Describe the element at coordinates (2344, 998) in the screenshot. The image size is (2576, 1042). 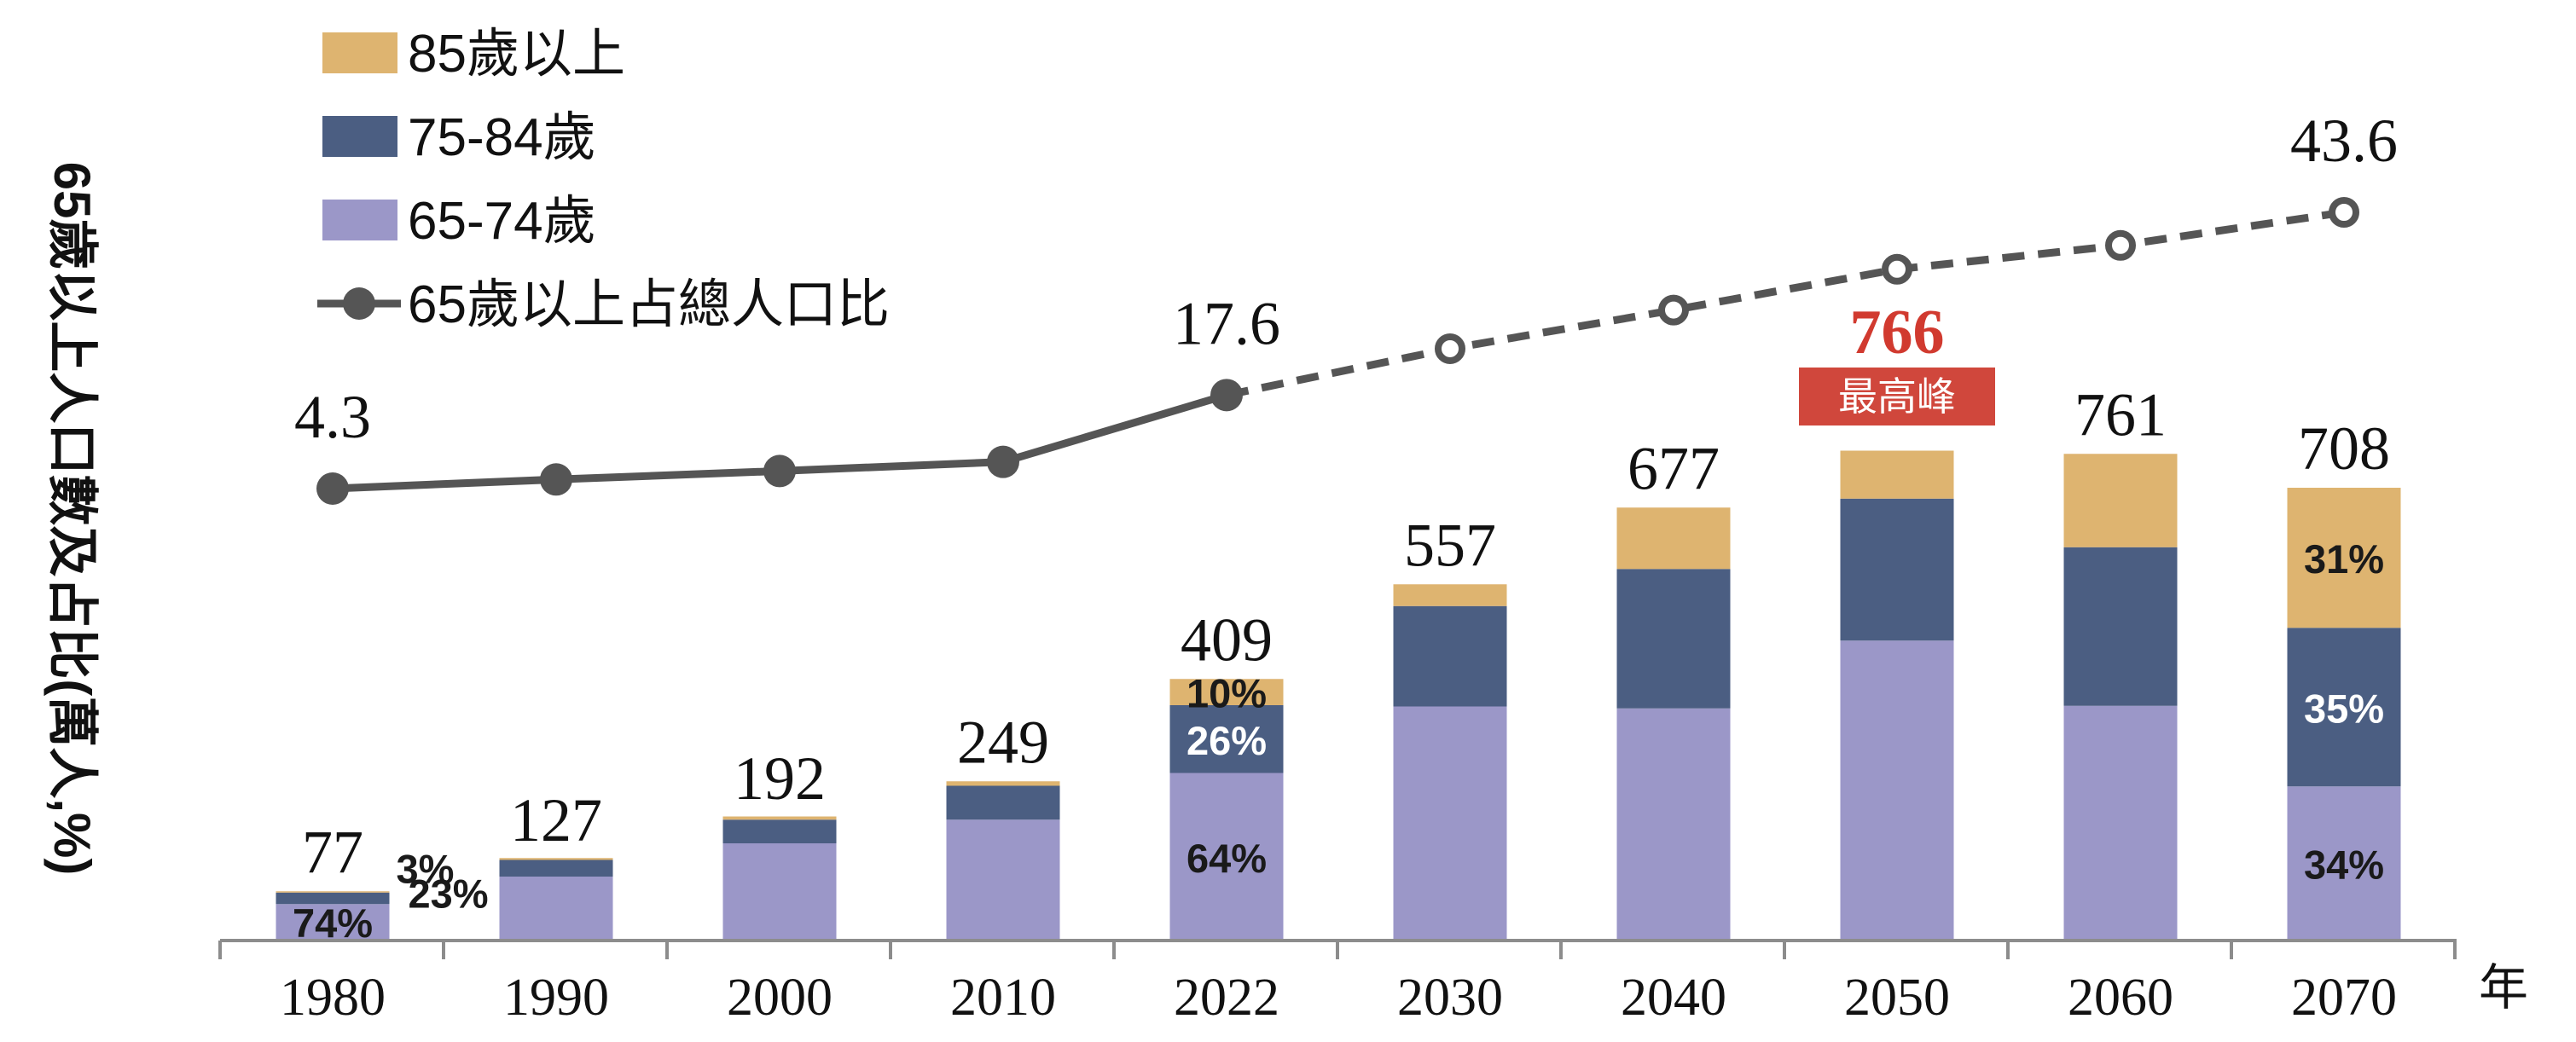
I see `x-tick-label-2070: 2070` at that location.